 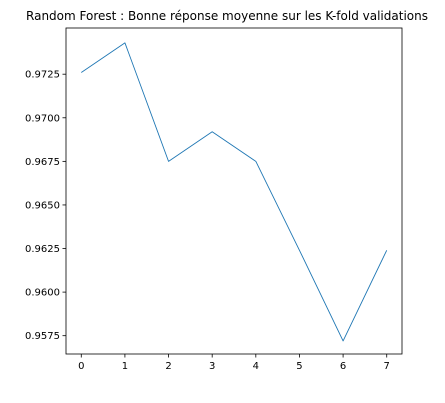 What do you see at coordinates (299, 366) in the screenshot?
I see `x-tick-label: 5` at bounding box center [299, 366].